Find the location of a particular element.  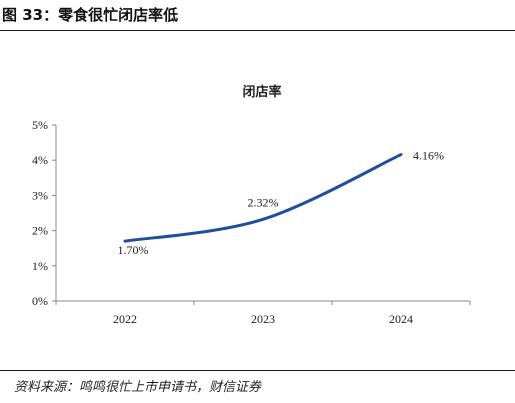

y-tick-label: 3% is located at coordinates (40, 195).